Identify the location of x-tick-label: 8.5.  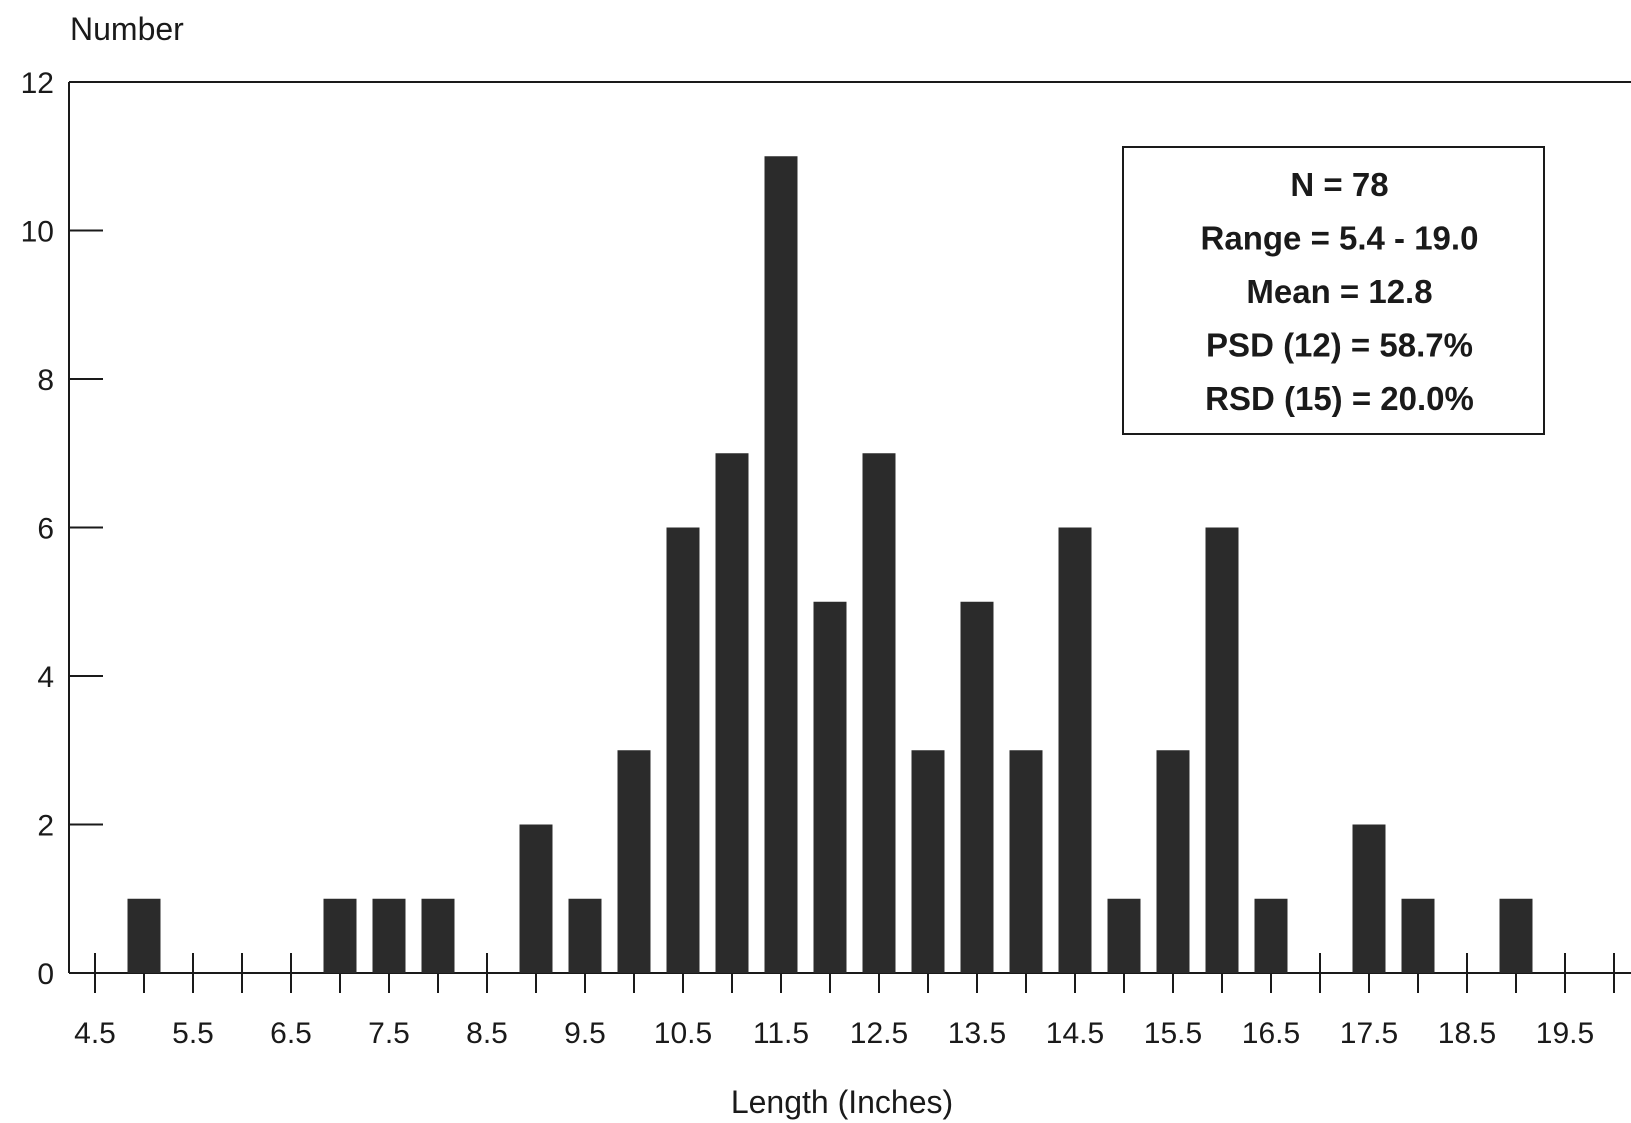
(487, 1033).